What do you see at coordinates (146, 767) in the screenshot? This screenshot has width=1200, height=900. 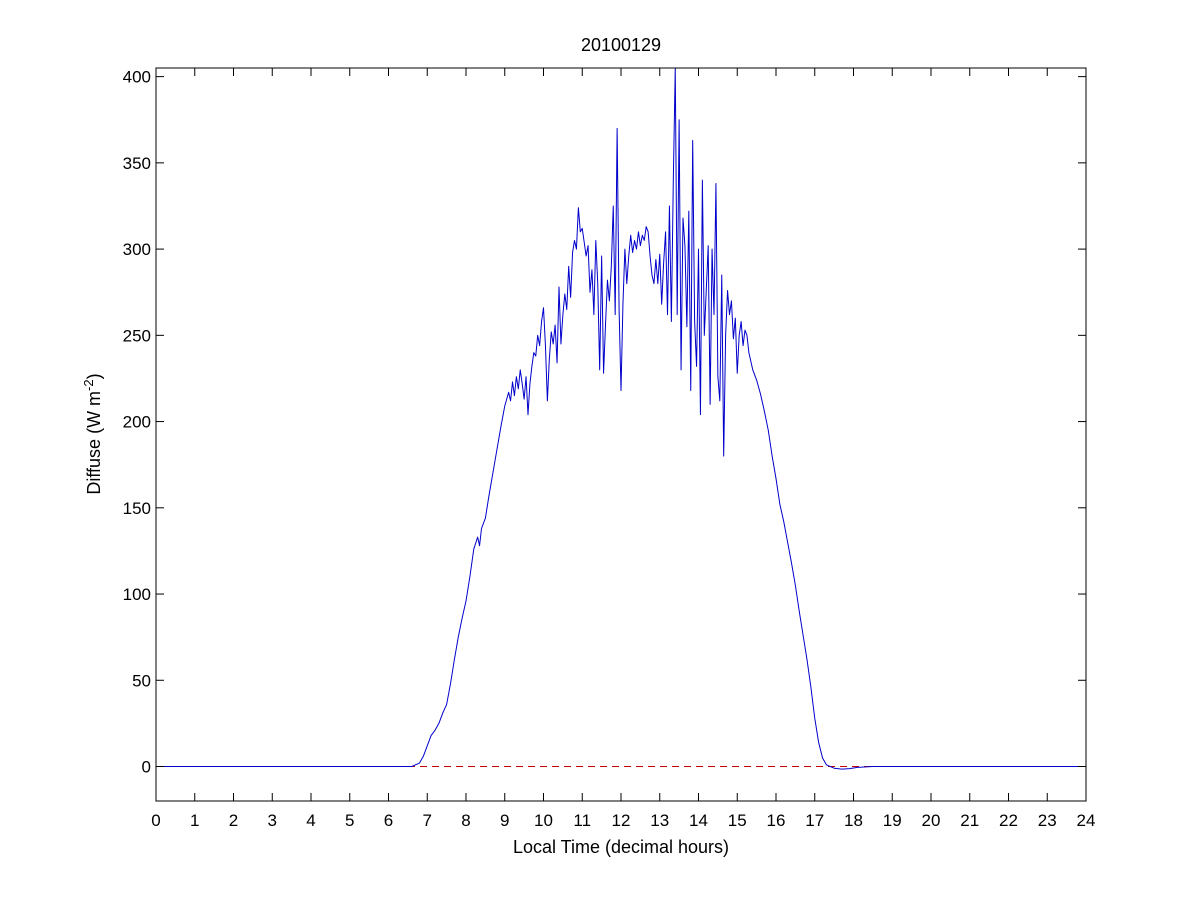 I see `y-tick-label: 0` at bounding box center [146, 767].